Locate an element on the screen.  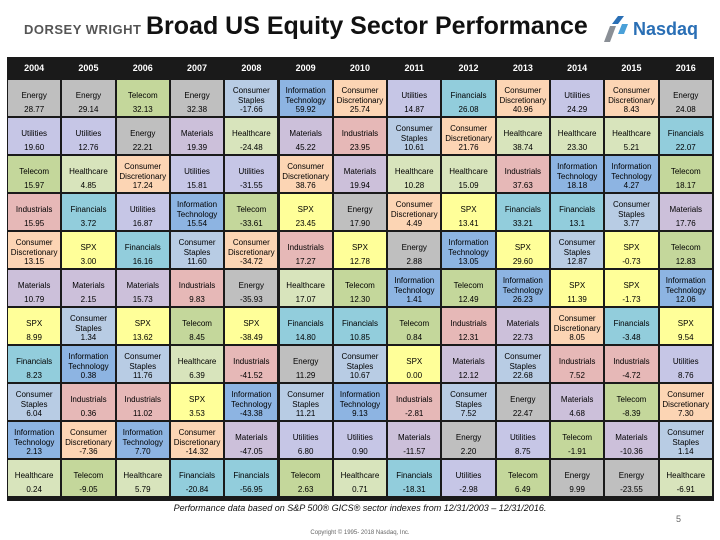
cell-consumer-discretionary-2009: Consumer Discretionary 38.76 is located at coordinates (305, 174).